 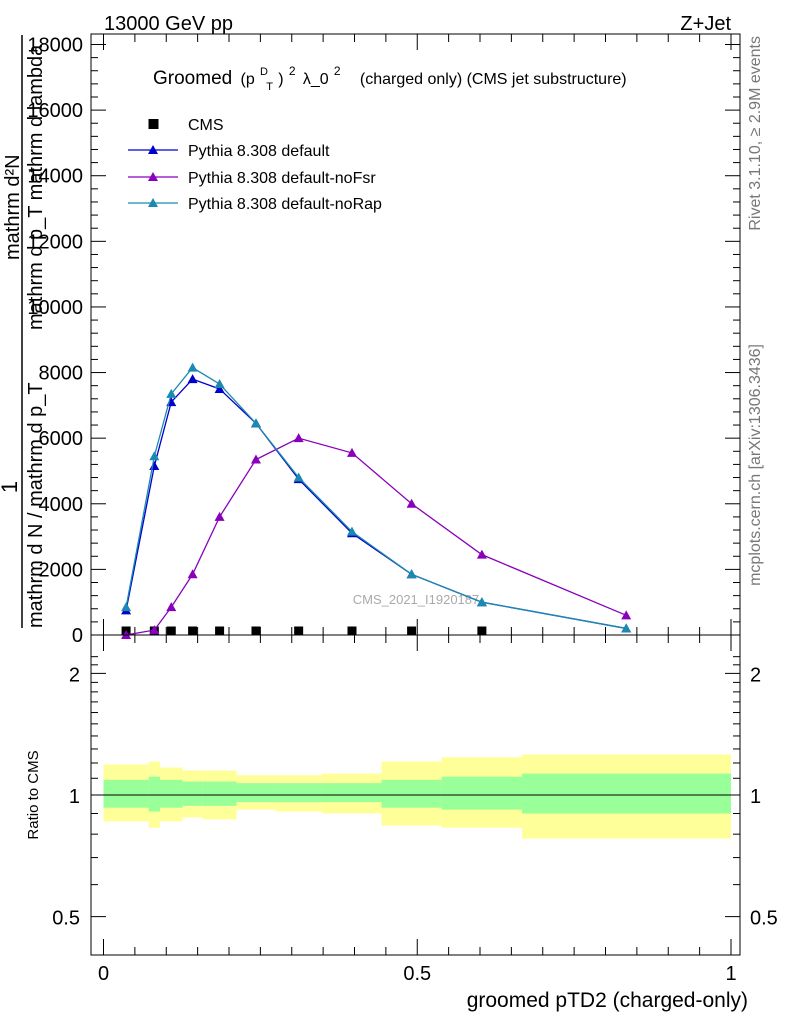 I want to click on series-cms, so click(x=304, y=631).